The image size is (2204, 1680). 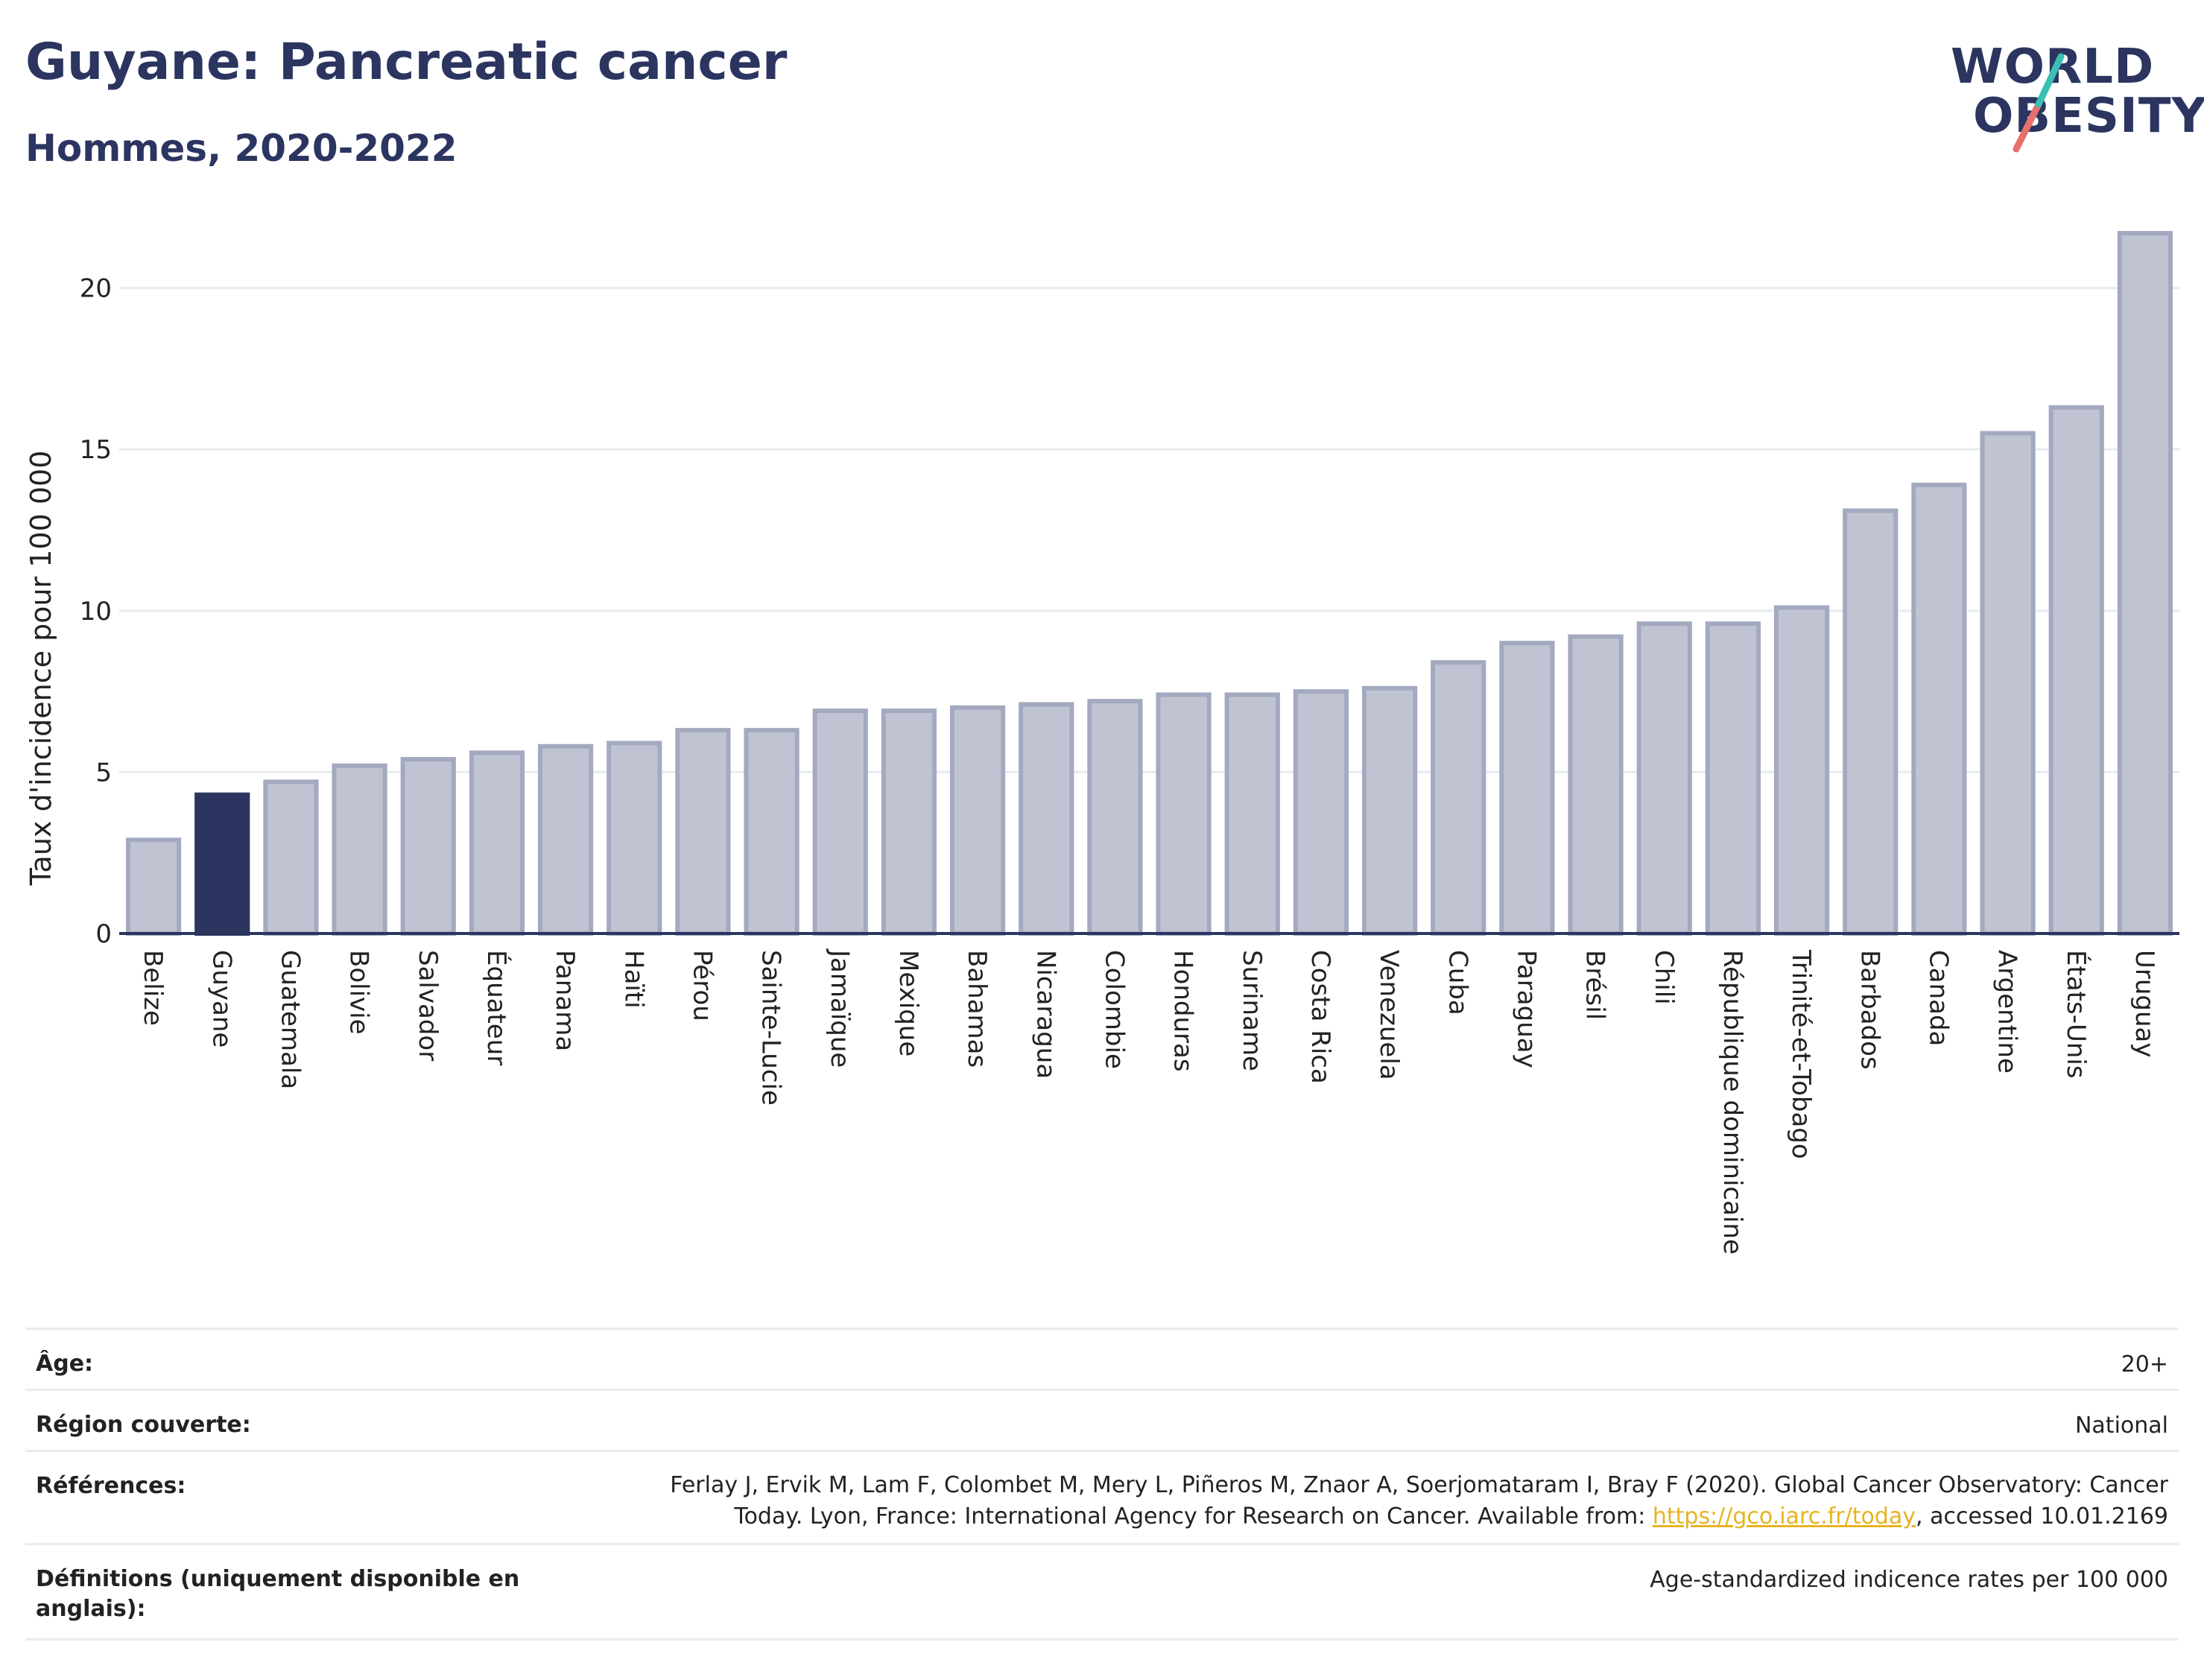 What do you see at coordinates (840, 822) in the screenshot?
I see `bar-jama-que` at bounding box center [840, 822].